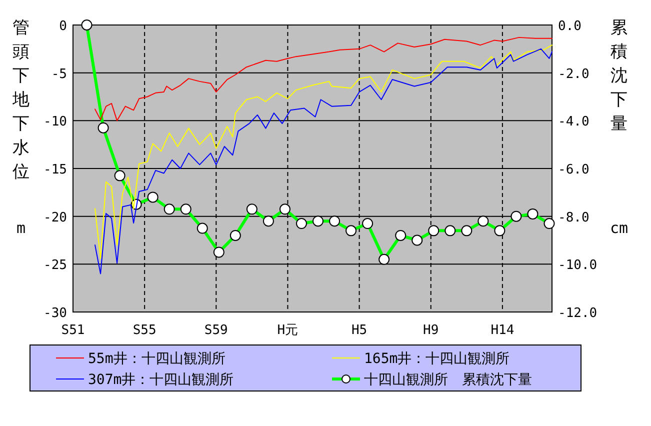 This screenshot has height=426, width=651. Describe the element at coordinates (73, 330) in the screenshot. I see `x-tick-label: S51` at that location.